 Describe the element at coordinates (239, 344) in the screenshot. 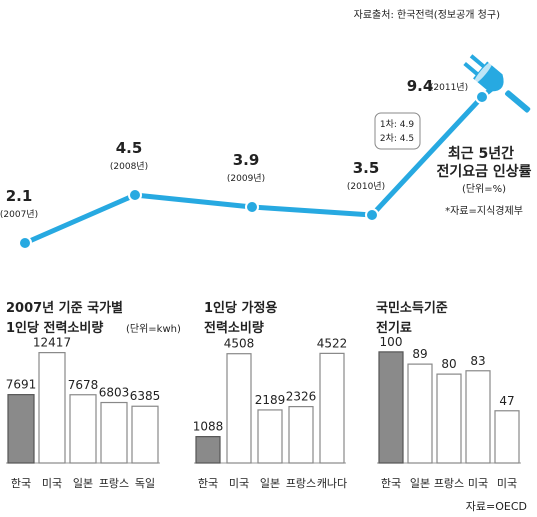

I see `bar-chart-1-value-1: 4508` at that location.